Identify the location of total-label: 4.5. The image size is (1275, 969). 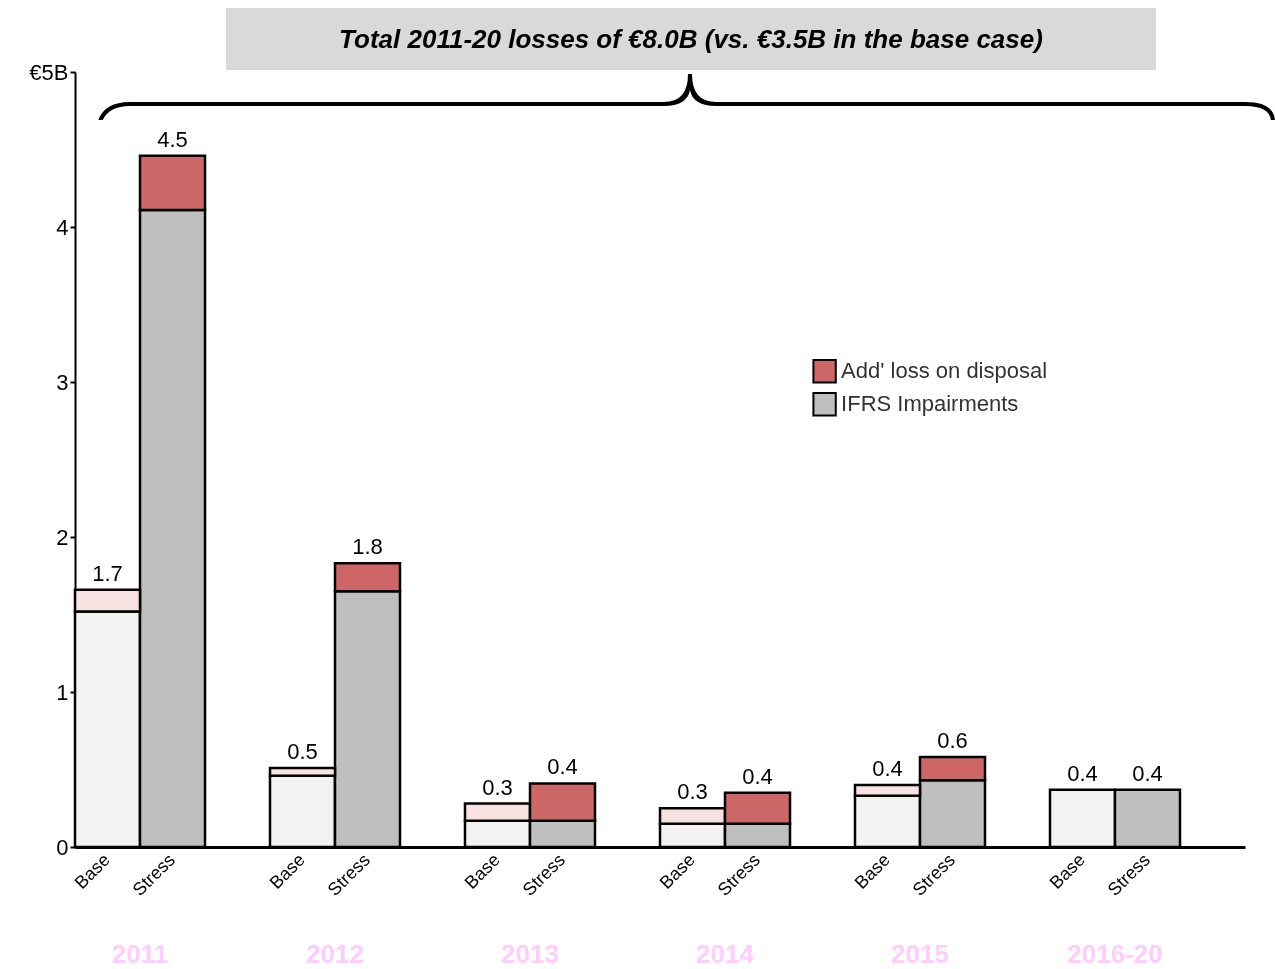
(172, 139).